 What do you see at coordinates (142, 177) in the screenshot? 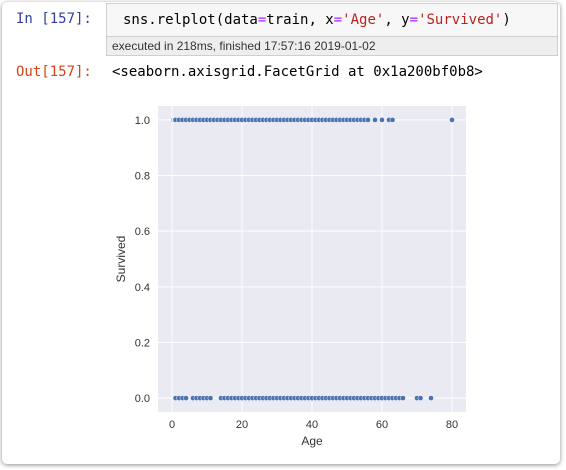
I see `y-tick-label: 0.8` at bounding box center [142, 177].